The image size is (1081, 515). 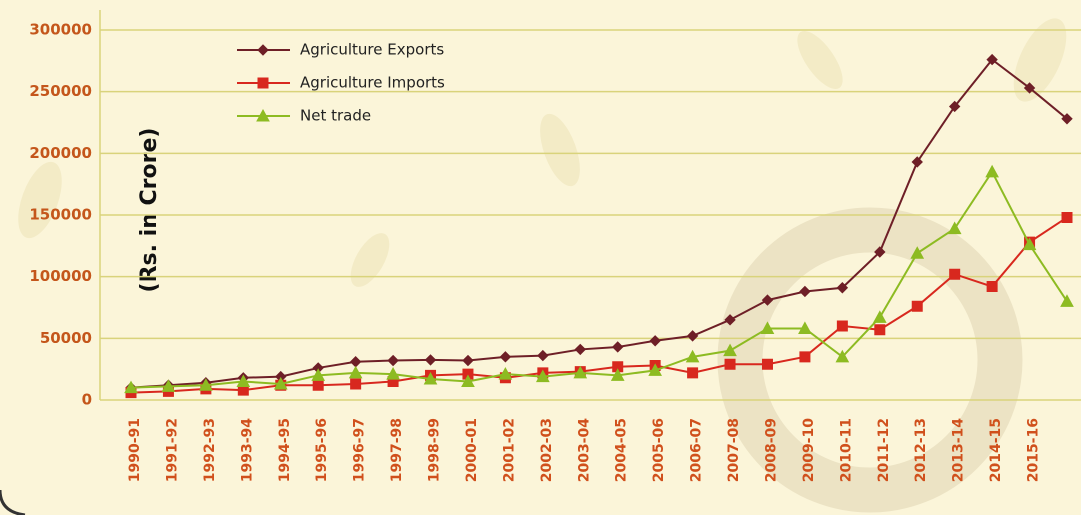 What do you see at coordinates (372, 83) in the screenshot?
I see `legend-label: Agriculture Imports` at bounding box center [372, 83].